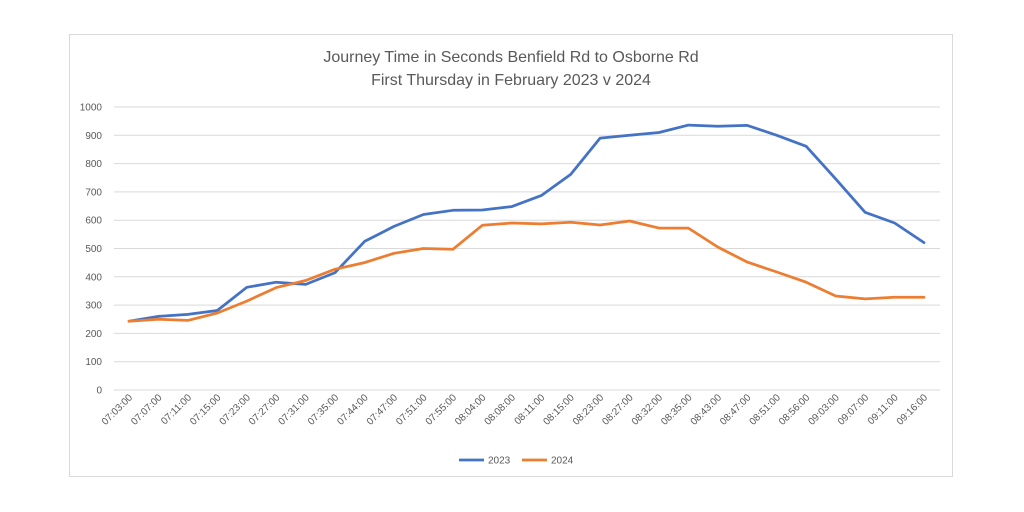 This screenshot has height=512, width=1024. I want to click on x-tick-label: 09:03:00, so click(824, 410).